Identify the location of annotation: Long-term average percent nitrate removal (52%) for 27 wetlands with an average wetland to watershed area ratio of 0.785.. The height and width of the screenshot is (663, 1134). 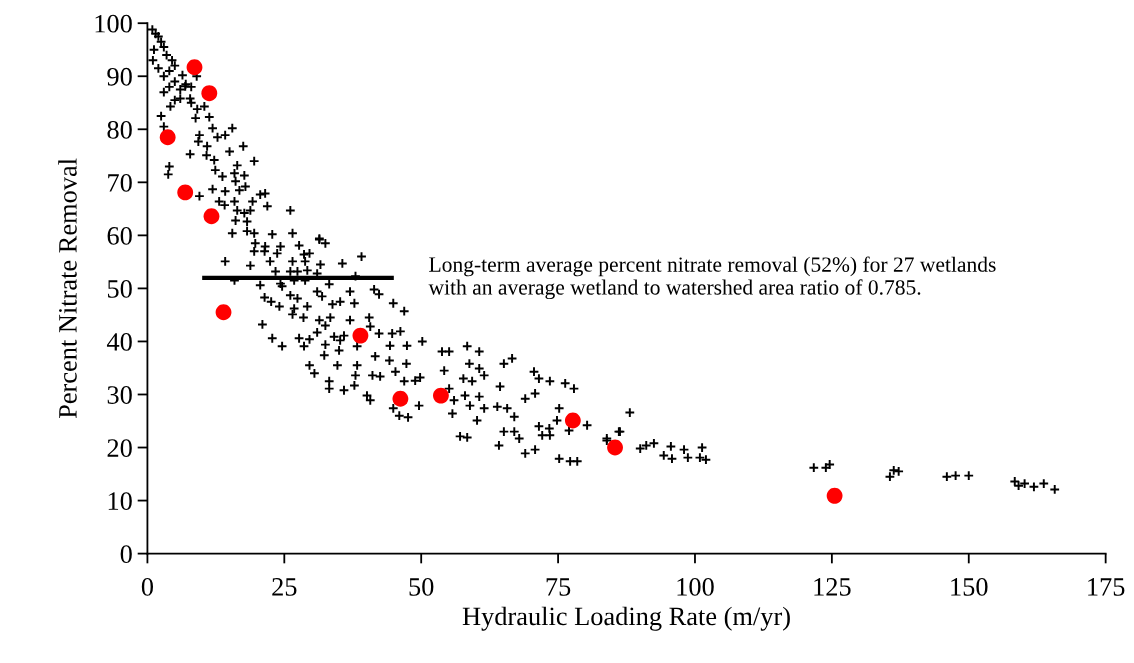
(712, 278).